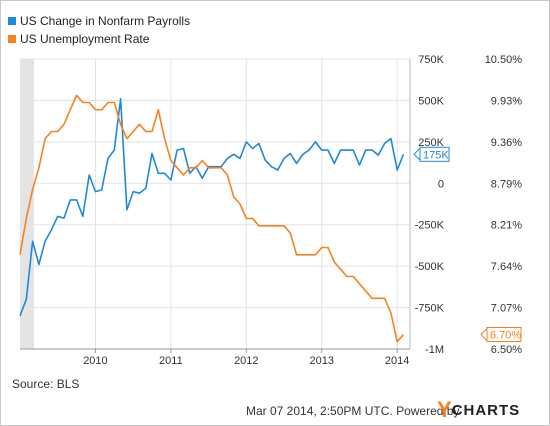  I want to click on legend-swatch-payrolls, so click(12, 21).